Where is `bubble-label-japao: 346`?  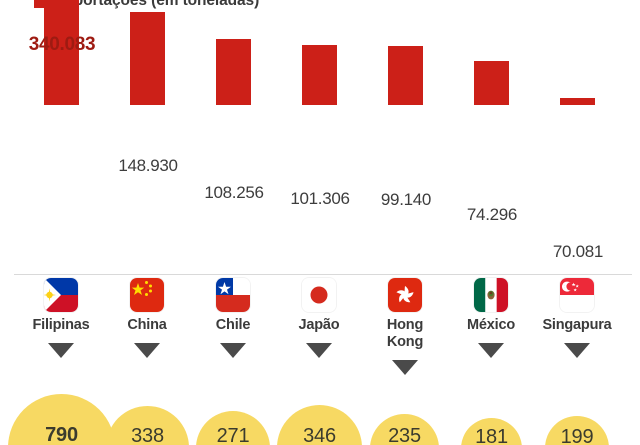
bubble-label-japao: 346 is located at coordinates (319, 435).